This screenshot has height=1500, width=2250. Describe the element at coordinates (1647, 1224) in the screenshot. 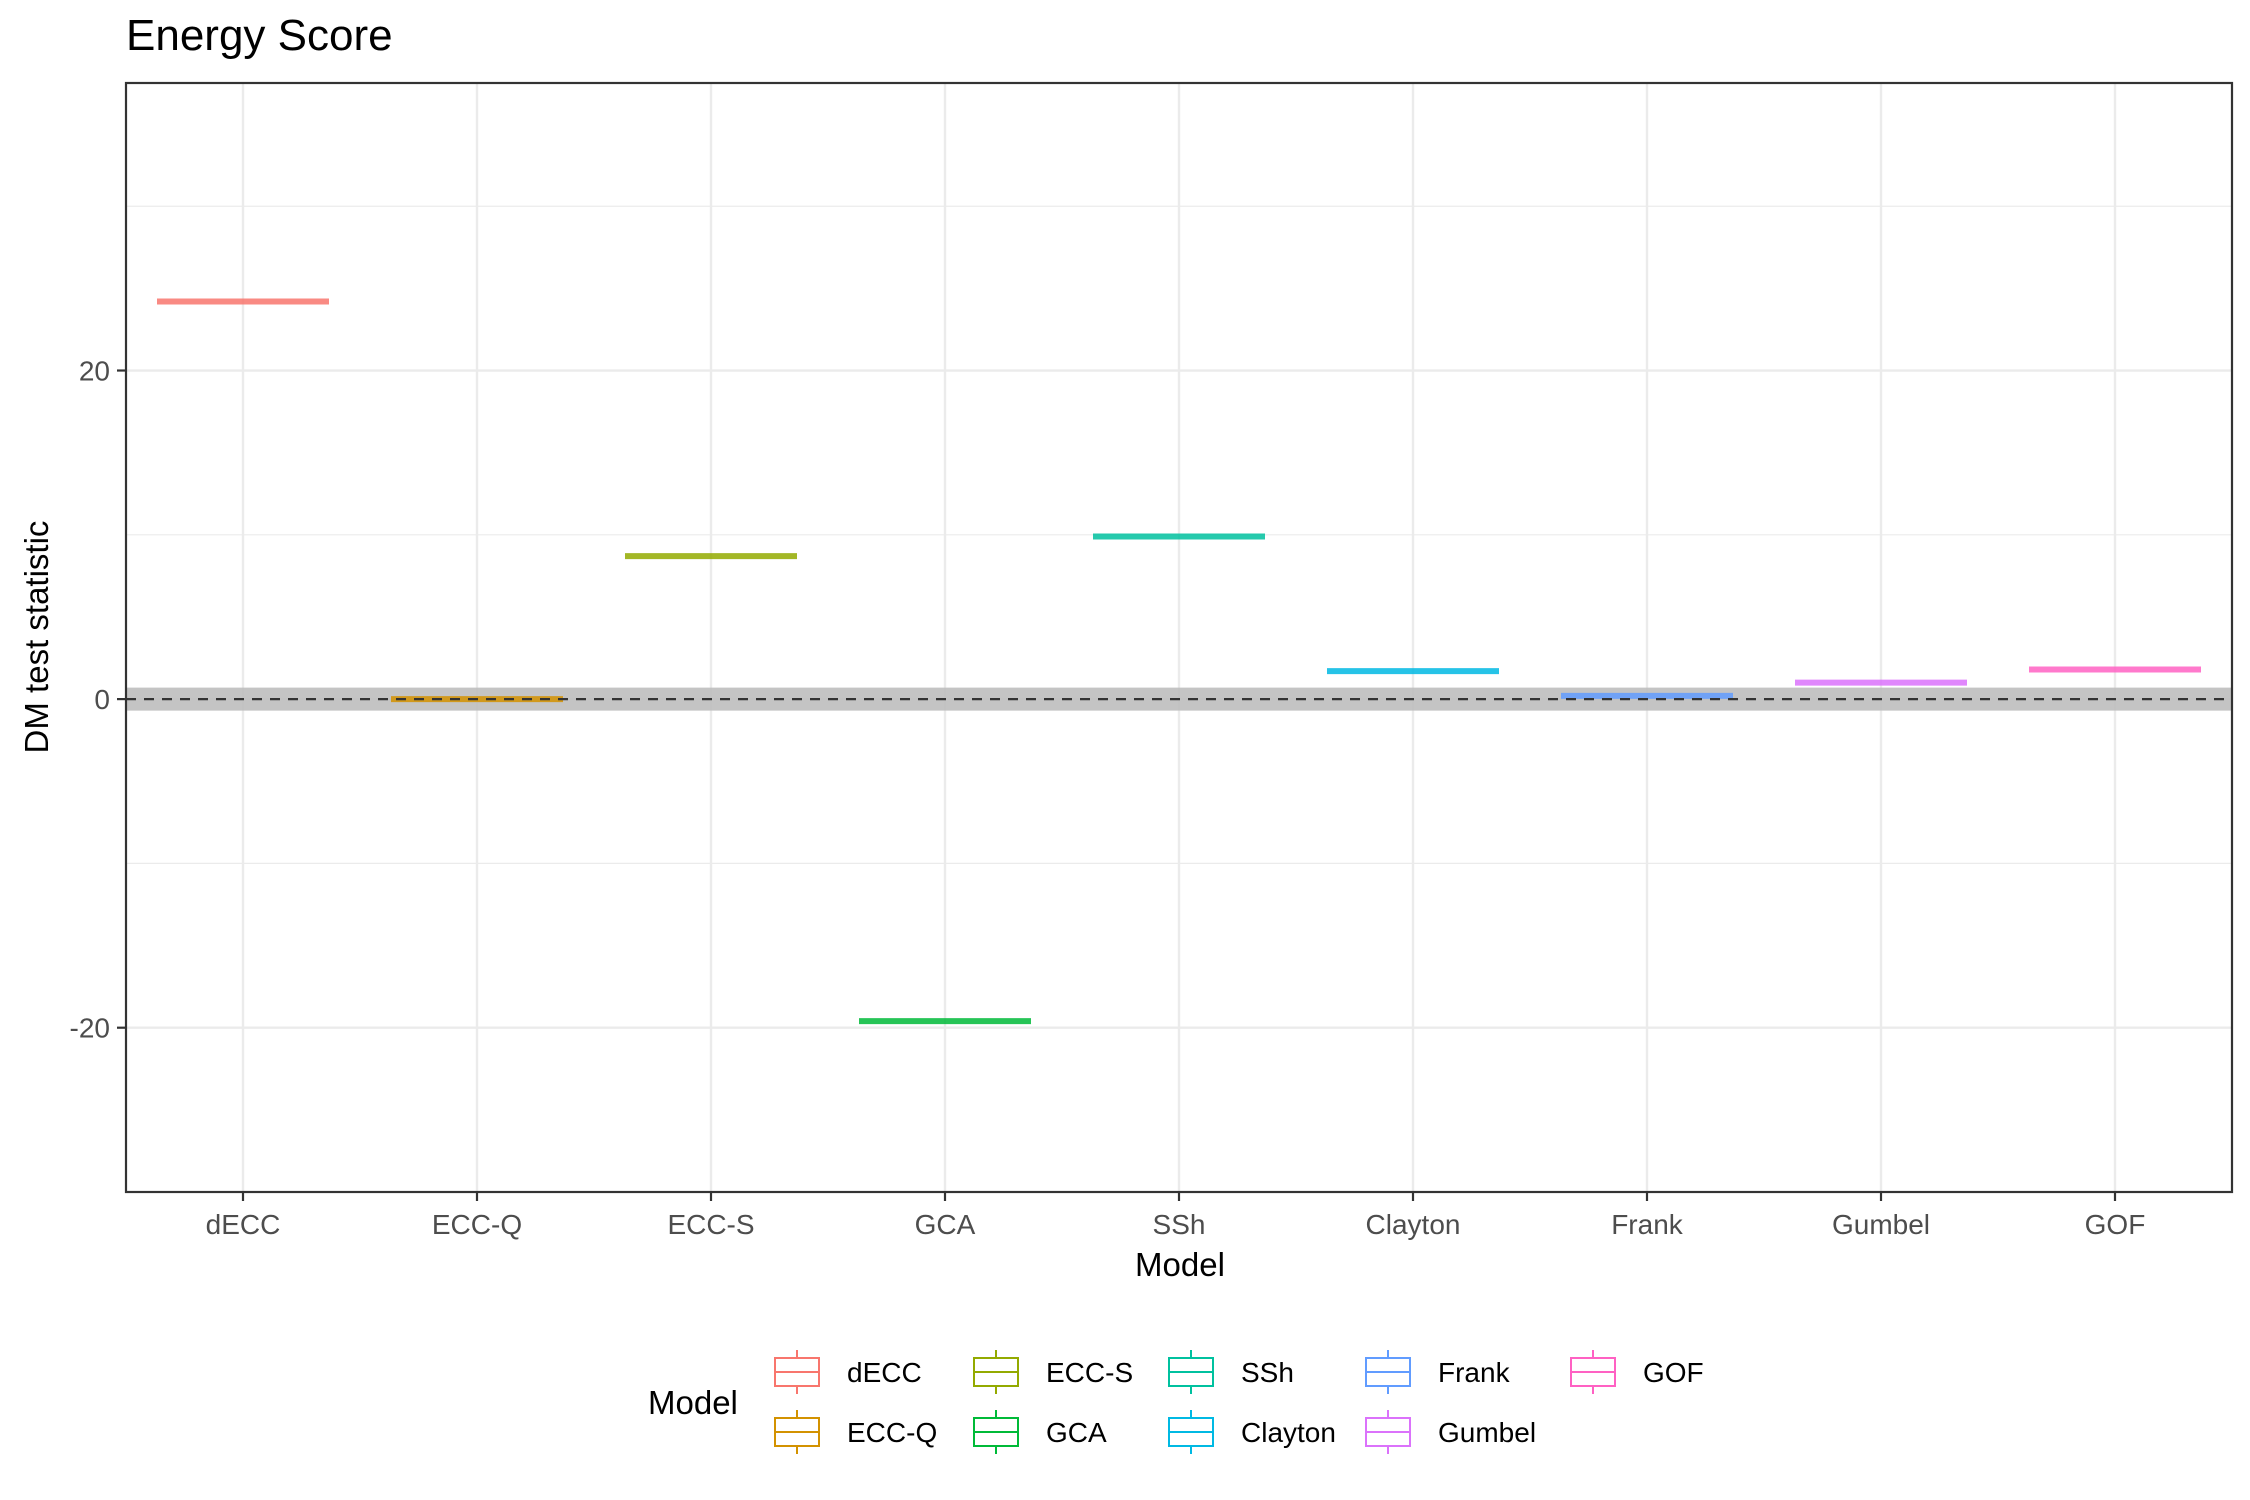

I see `x-tick-label: Frank` at that location.